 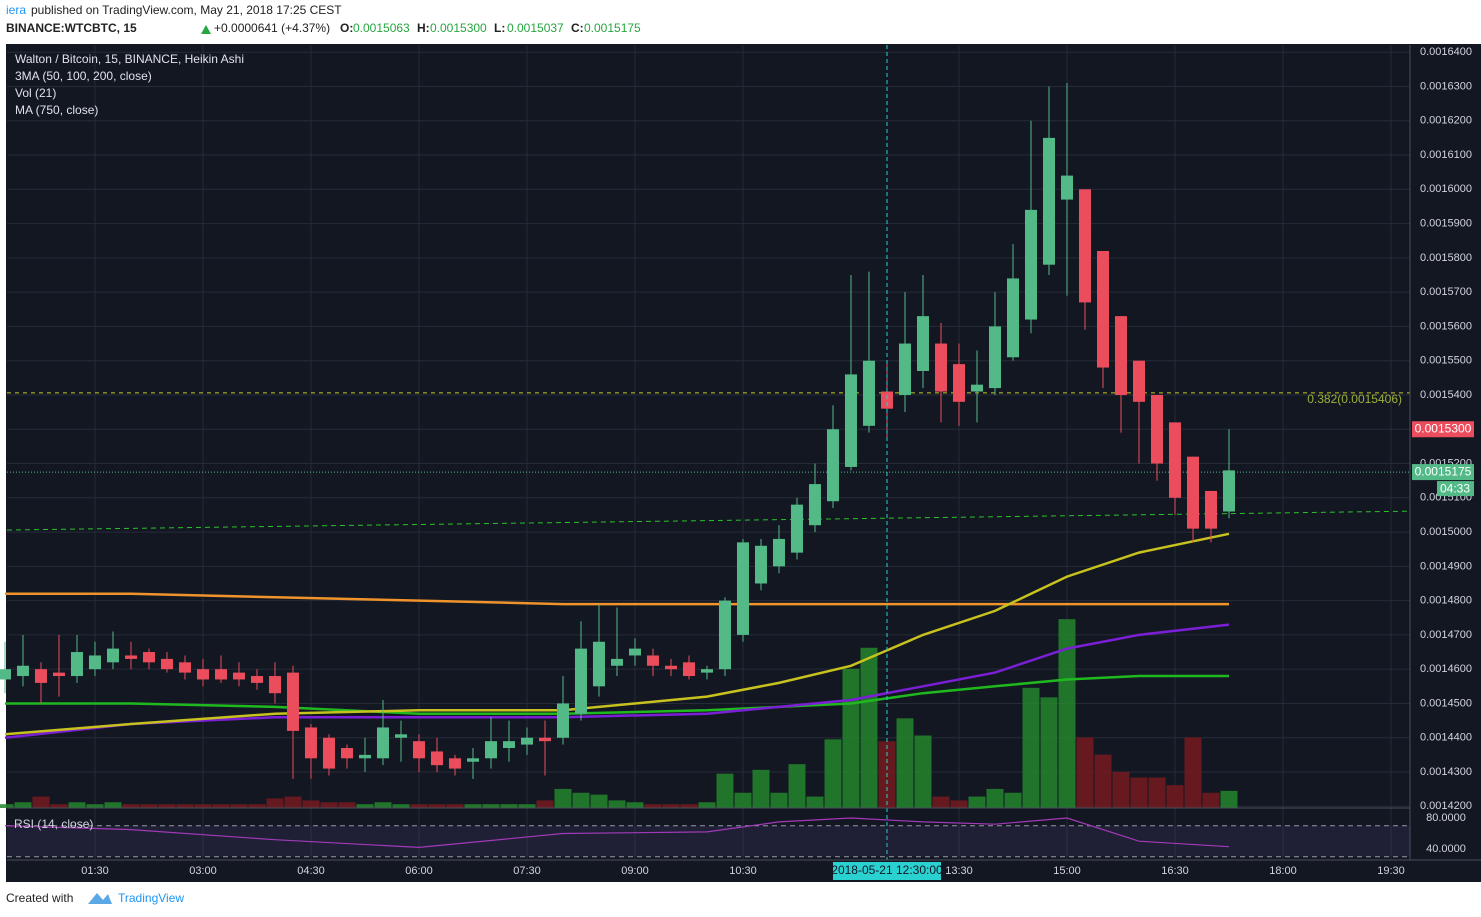 What do you see at coordinates (151, 898) in the screenshot?
I see `footer-brand: TradingView` at bounding box center [151, 898].